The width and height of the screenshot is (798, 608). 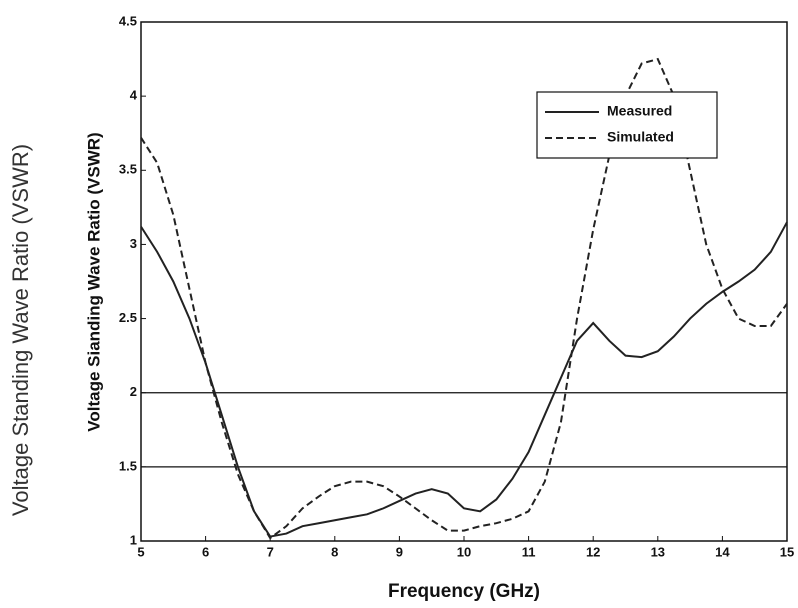 What do you see at coordinates (529, 551) in the screenshot?
I see `x-tick-label: 11` at bounding box center [529, 551].